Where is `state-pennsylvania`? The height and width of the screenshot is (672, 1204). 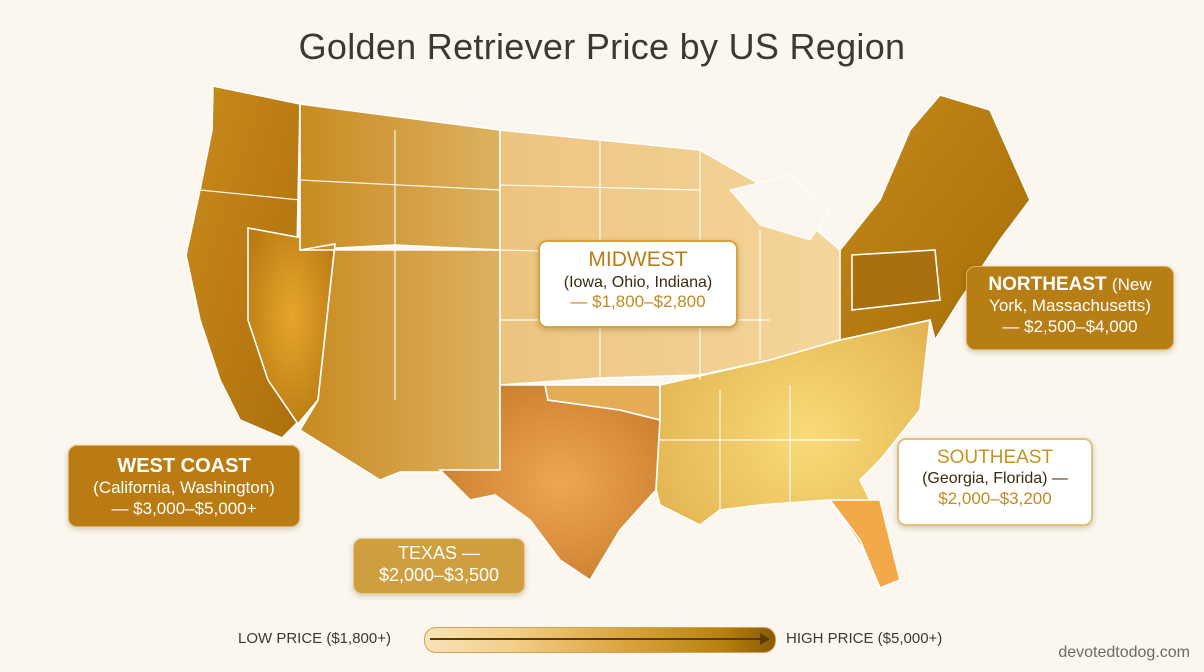
state-pennsylvania is located at coordinates (896, 280).